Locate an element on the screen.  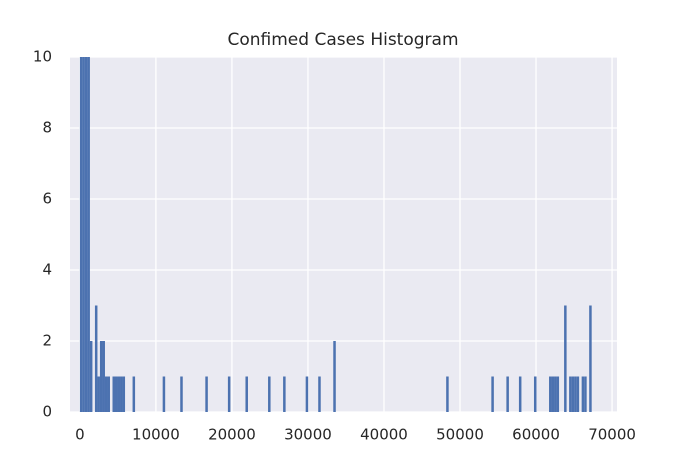
y-tick-label: 0 is located at coordinates (47, 412).